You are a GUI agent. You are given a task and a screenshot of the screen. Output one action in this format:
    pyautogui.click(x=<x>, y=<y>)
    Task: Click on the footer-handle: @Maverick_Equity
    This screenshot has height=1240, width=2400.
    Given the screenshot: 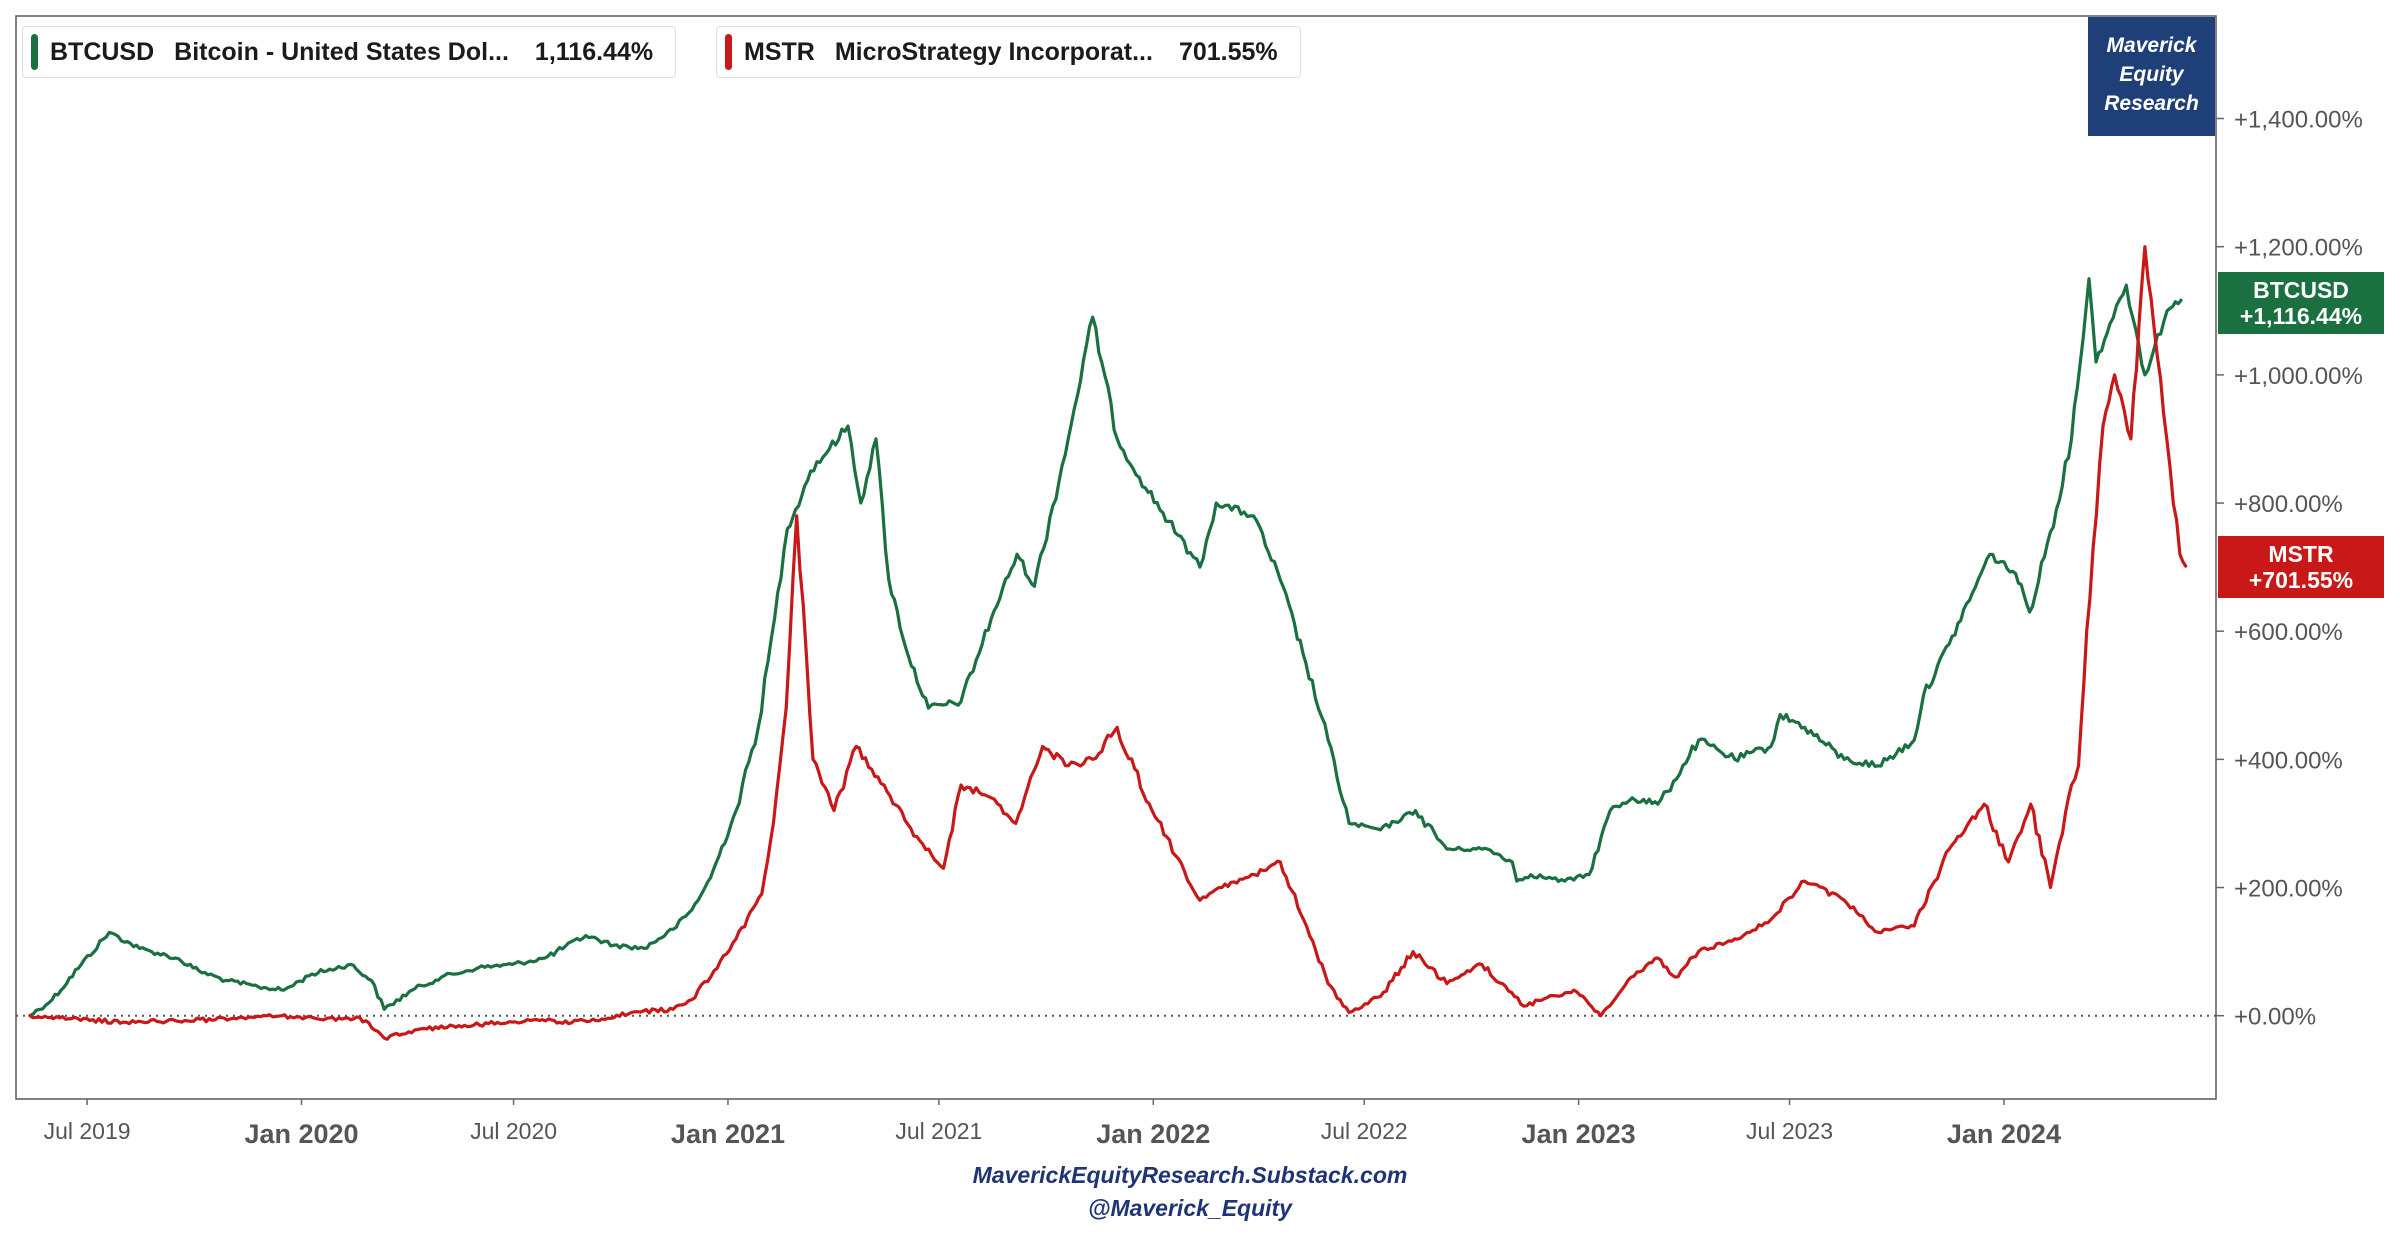 What is the action you would take?
    pyautogui.click(x=1190, y=1208)
    